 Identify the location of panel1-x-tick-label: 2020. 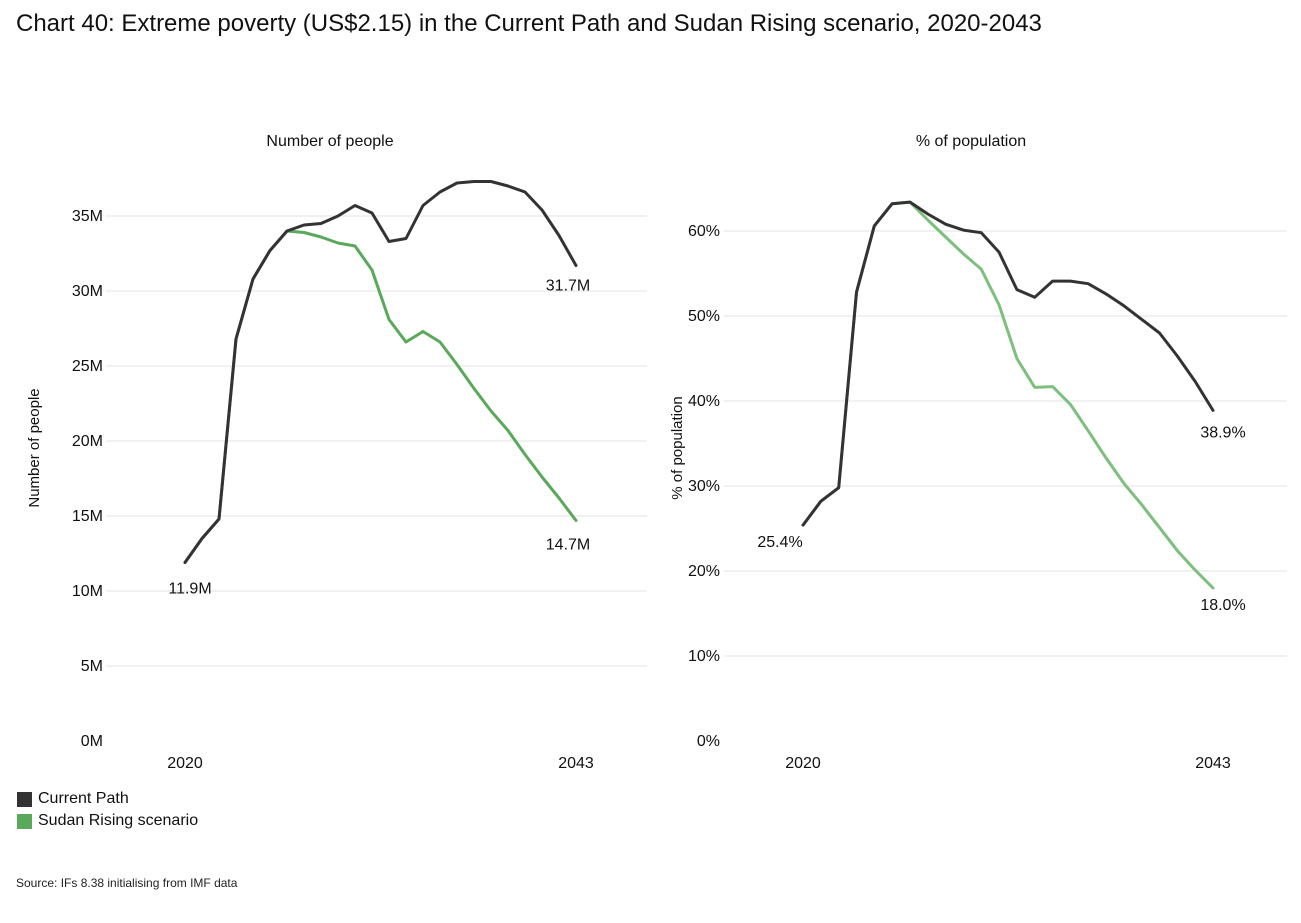
(185, 763).